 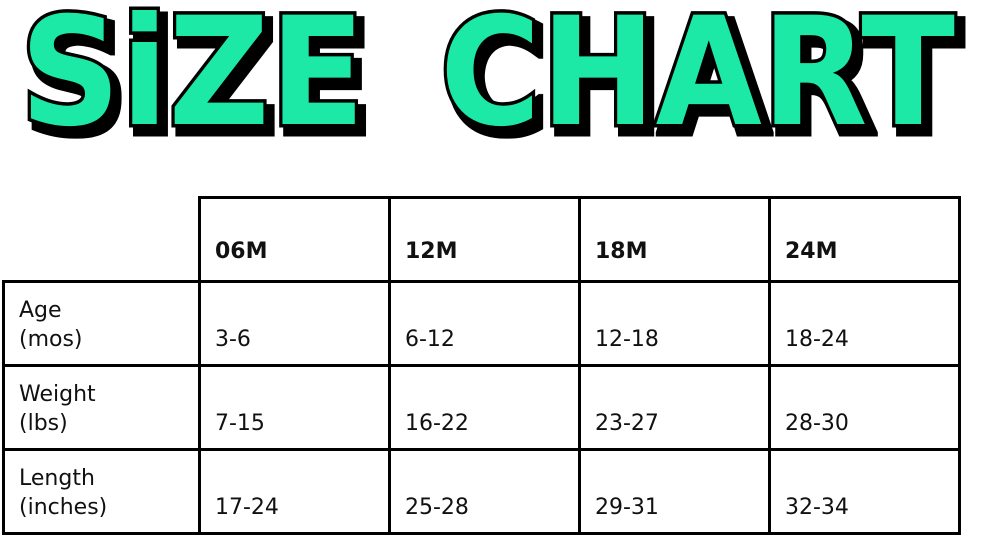 I want to click on table-cell: 6-12, so click(x=484, y=323).